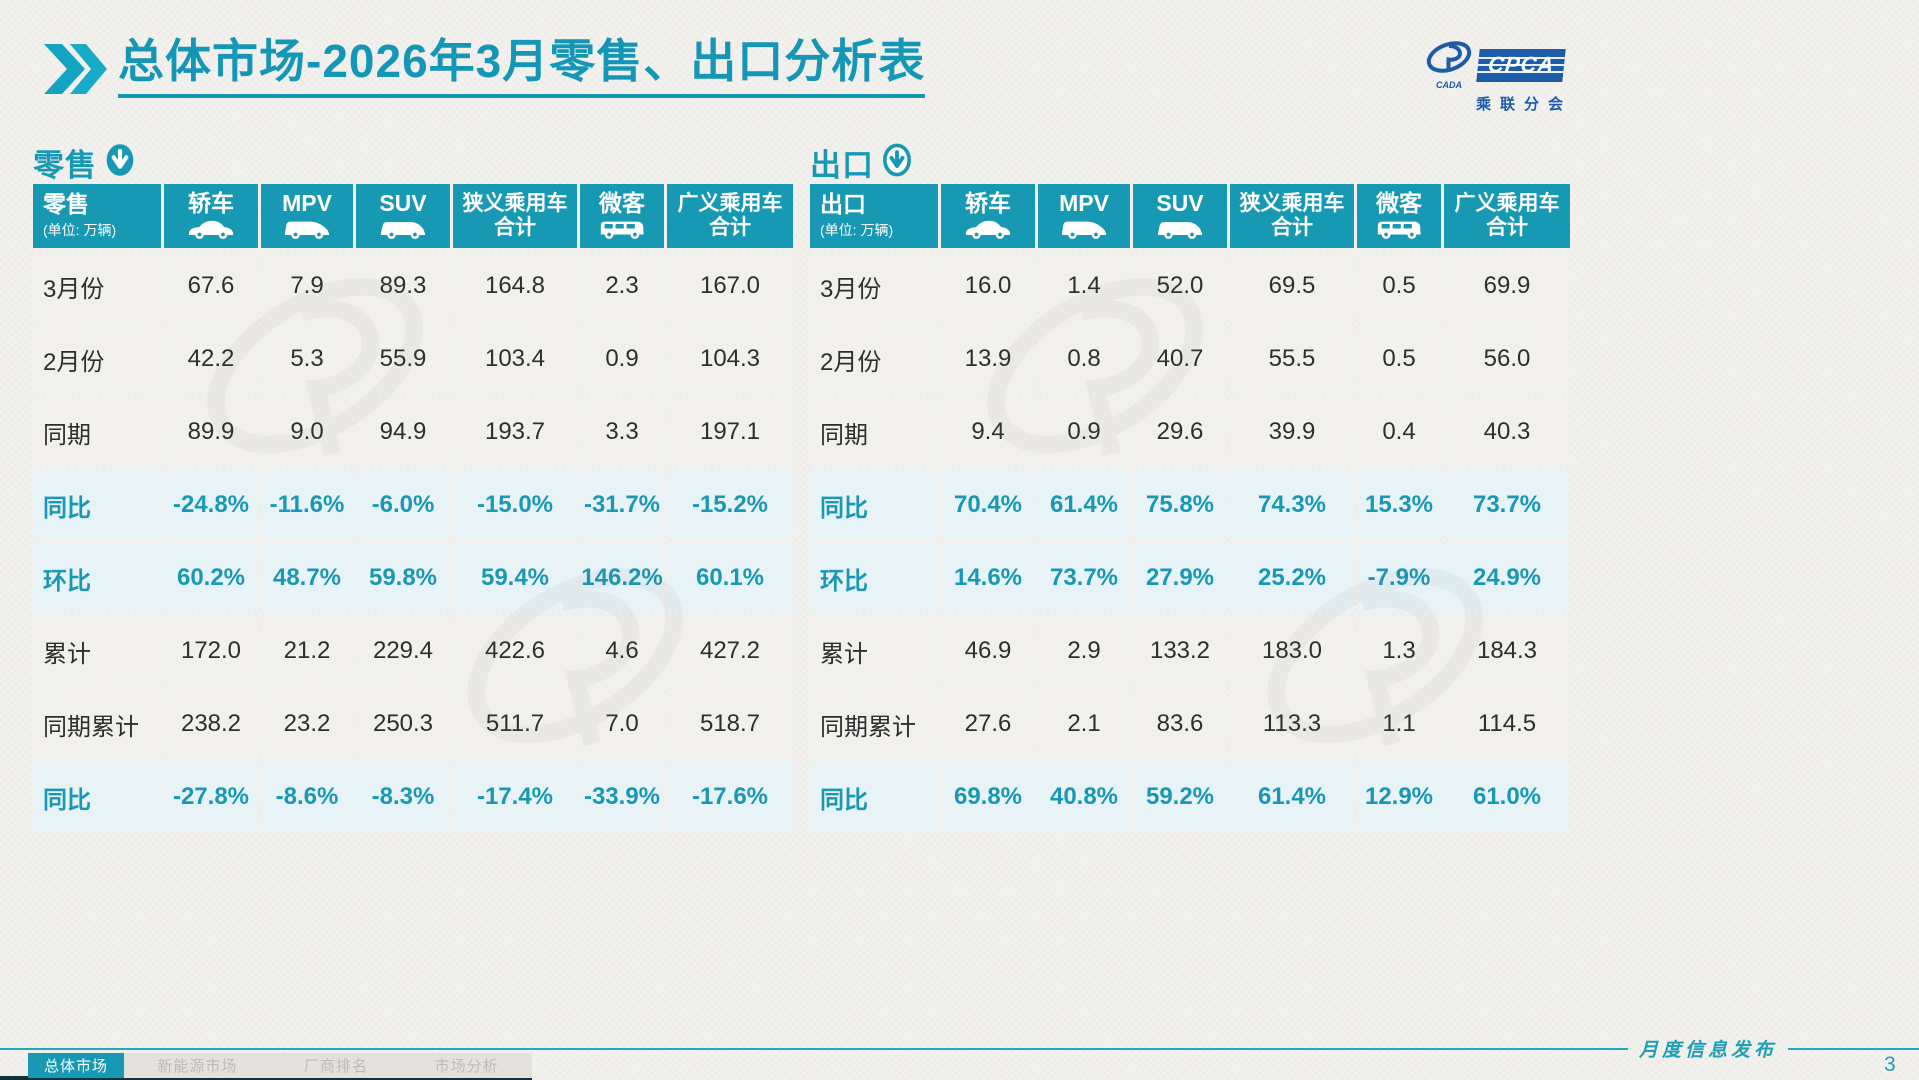  What do you see at coordinates (515, 724) in the screenshot?
I see `data-cell: 511.7` at bounding box center [515, 724].